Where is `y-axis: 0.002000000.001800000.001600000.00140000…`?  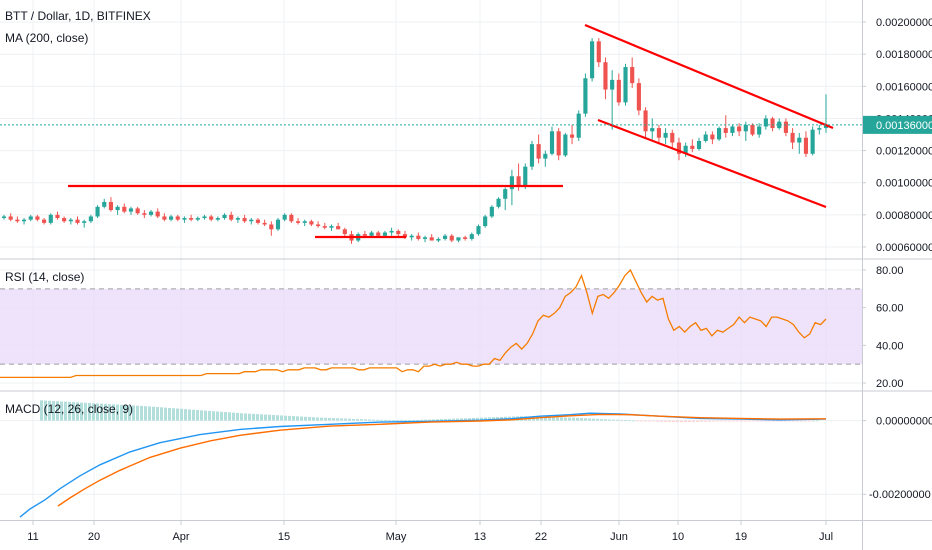
y-axis: 0.002000000.001800000.001600000.00140000… is located at coordinates (897, 259).